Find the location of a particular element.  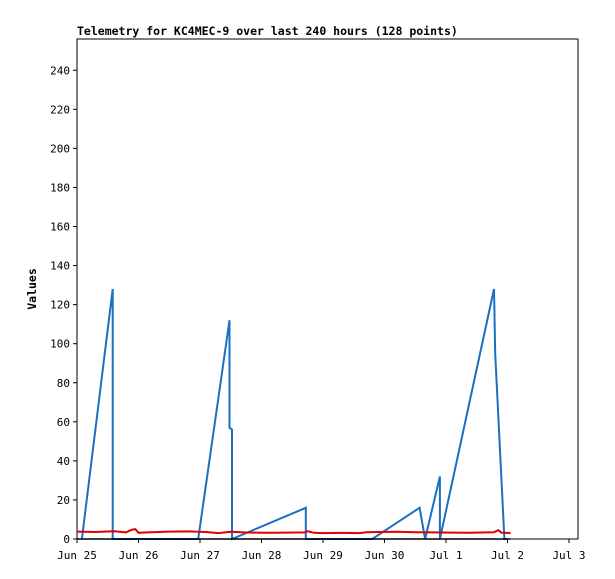

x-tick-label: Jun 29 is located at coordinates (323, 555).